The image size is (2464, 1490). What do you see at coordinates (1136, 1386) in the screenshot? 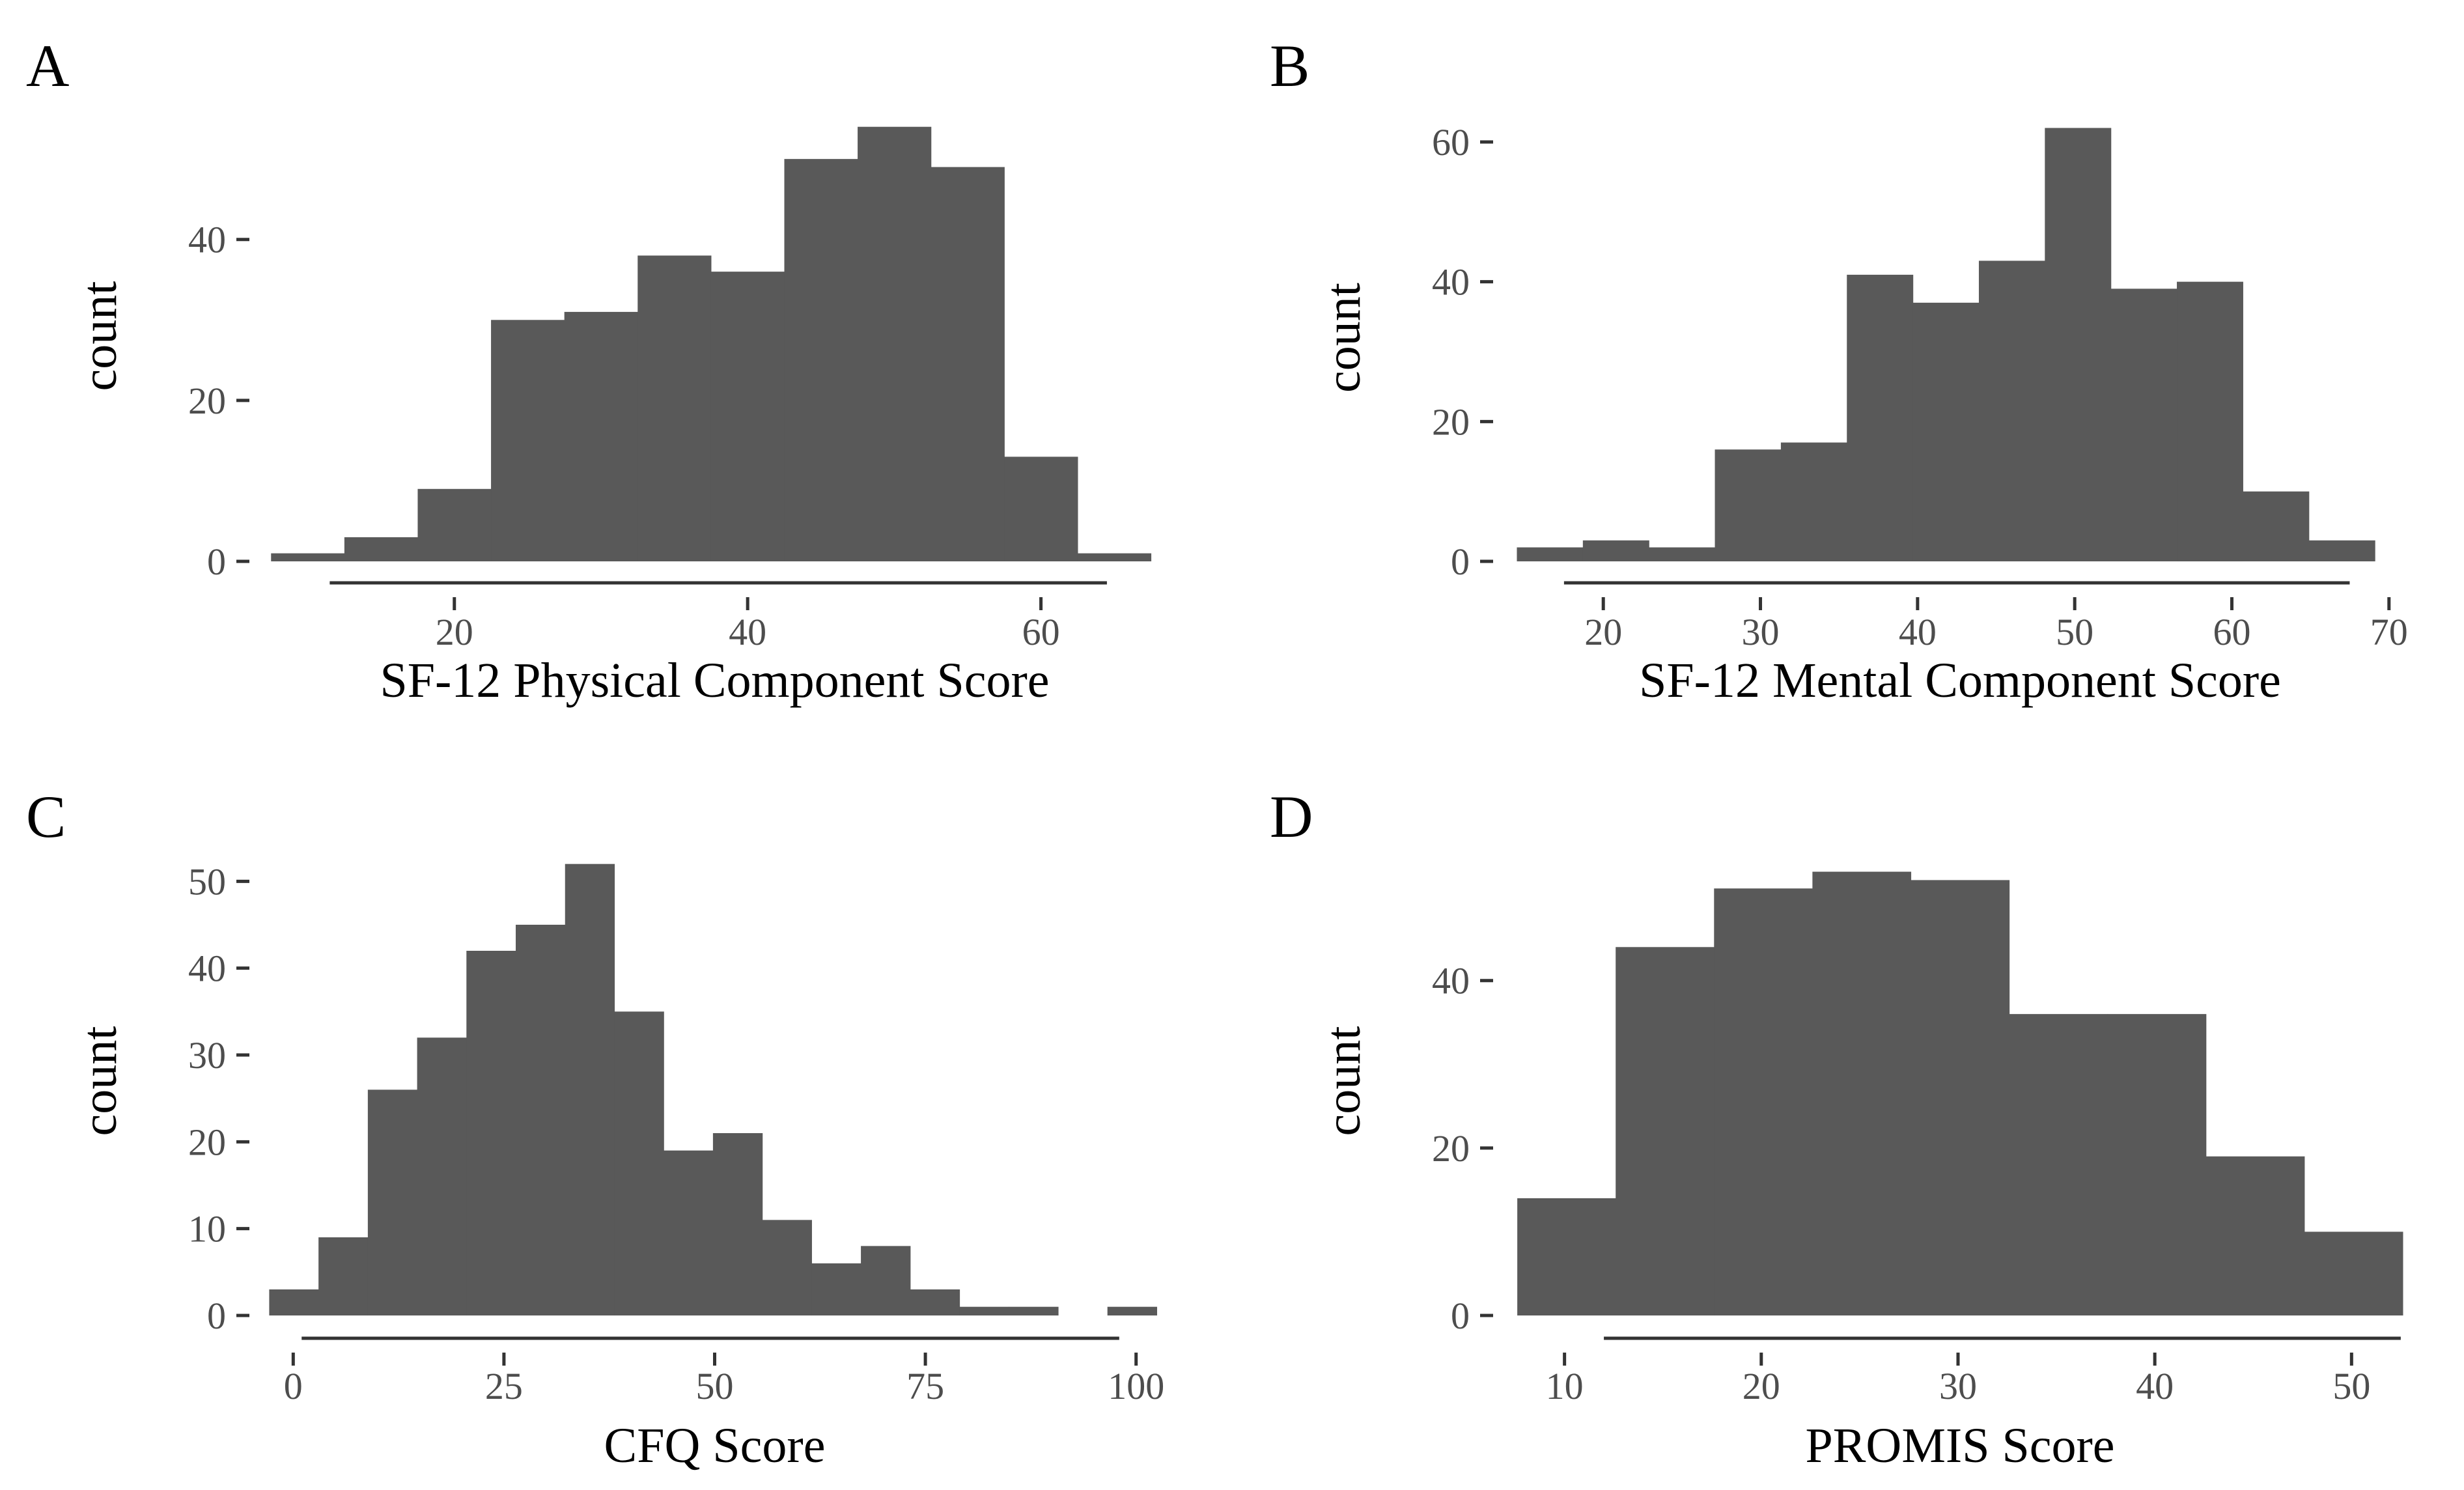
I see `x-tick-label: 100` at bounding box center [1136, 1386].